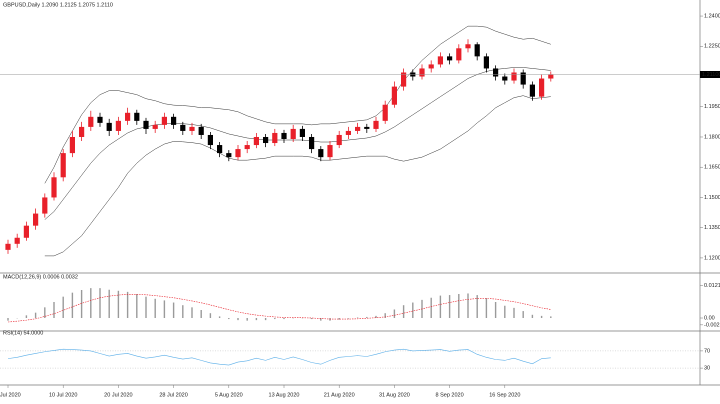 This screenshot has width=720, height=404. What do you see at coordinates (394, 395) in the screenshot?
I see `x-tick-label: 31 Aug 2020` at bounding box center [394, 395].